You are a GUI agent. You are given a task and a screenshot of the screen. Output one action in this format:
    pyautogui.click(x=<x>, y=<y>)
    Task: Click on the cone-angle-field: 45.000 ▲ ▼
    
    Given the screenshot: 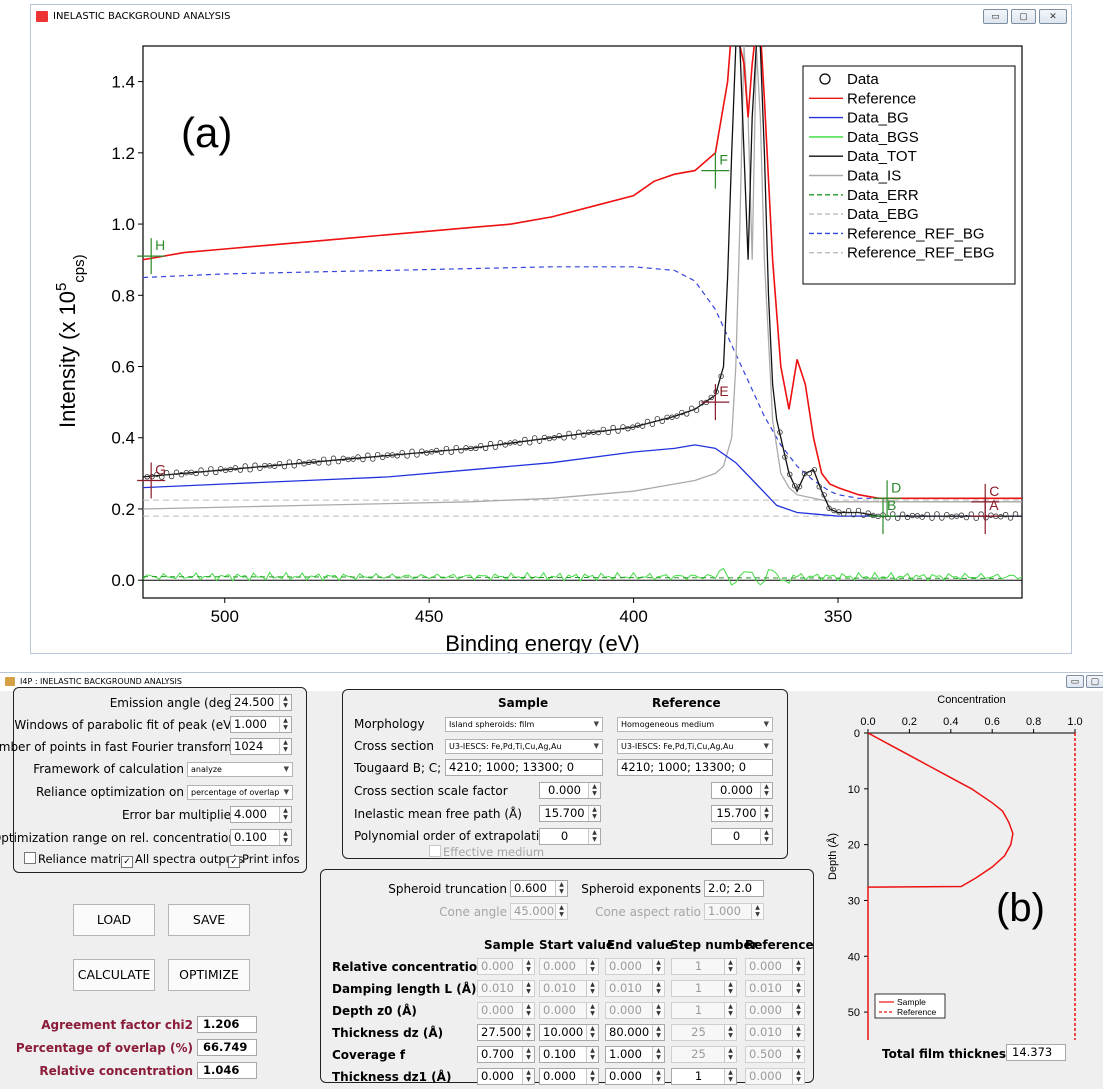 What is the action you would take?
    pyautogui.click(x=539, y=911)
    